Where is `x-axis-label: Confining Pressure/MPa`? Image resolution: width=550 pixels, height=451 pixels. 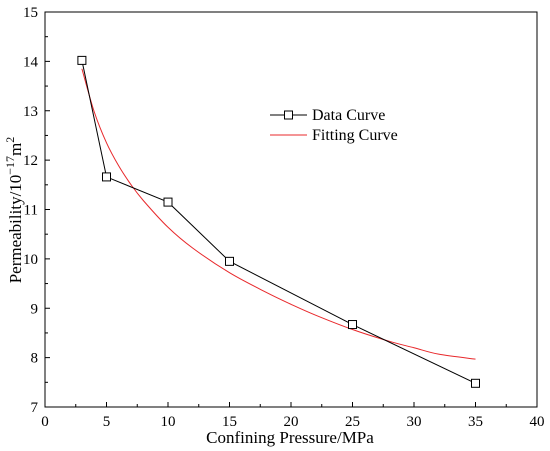
x-axis-label: Confining Pressure/MPa is located at coordinates (290, 437).